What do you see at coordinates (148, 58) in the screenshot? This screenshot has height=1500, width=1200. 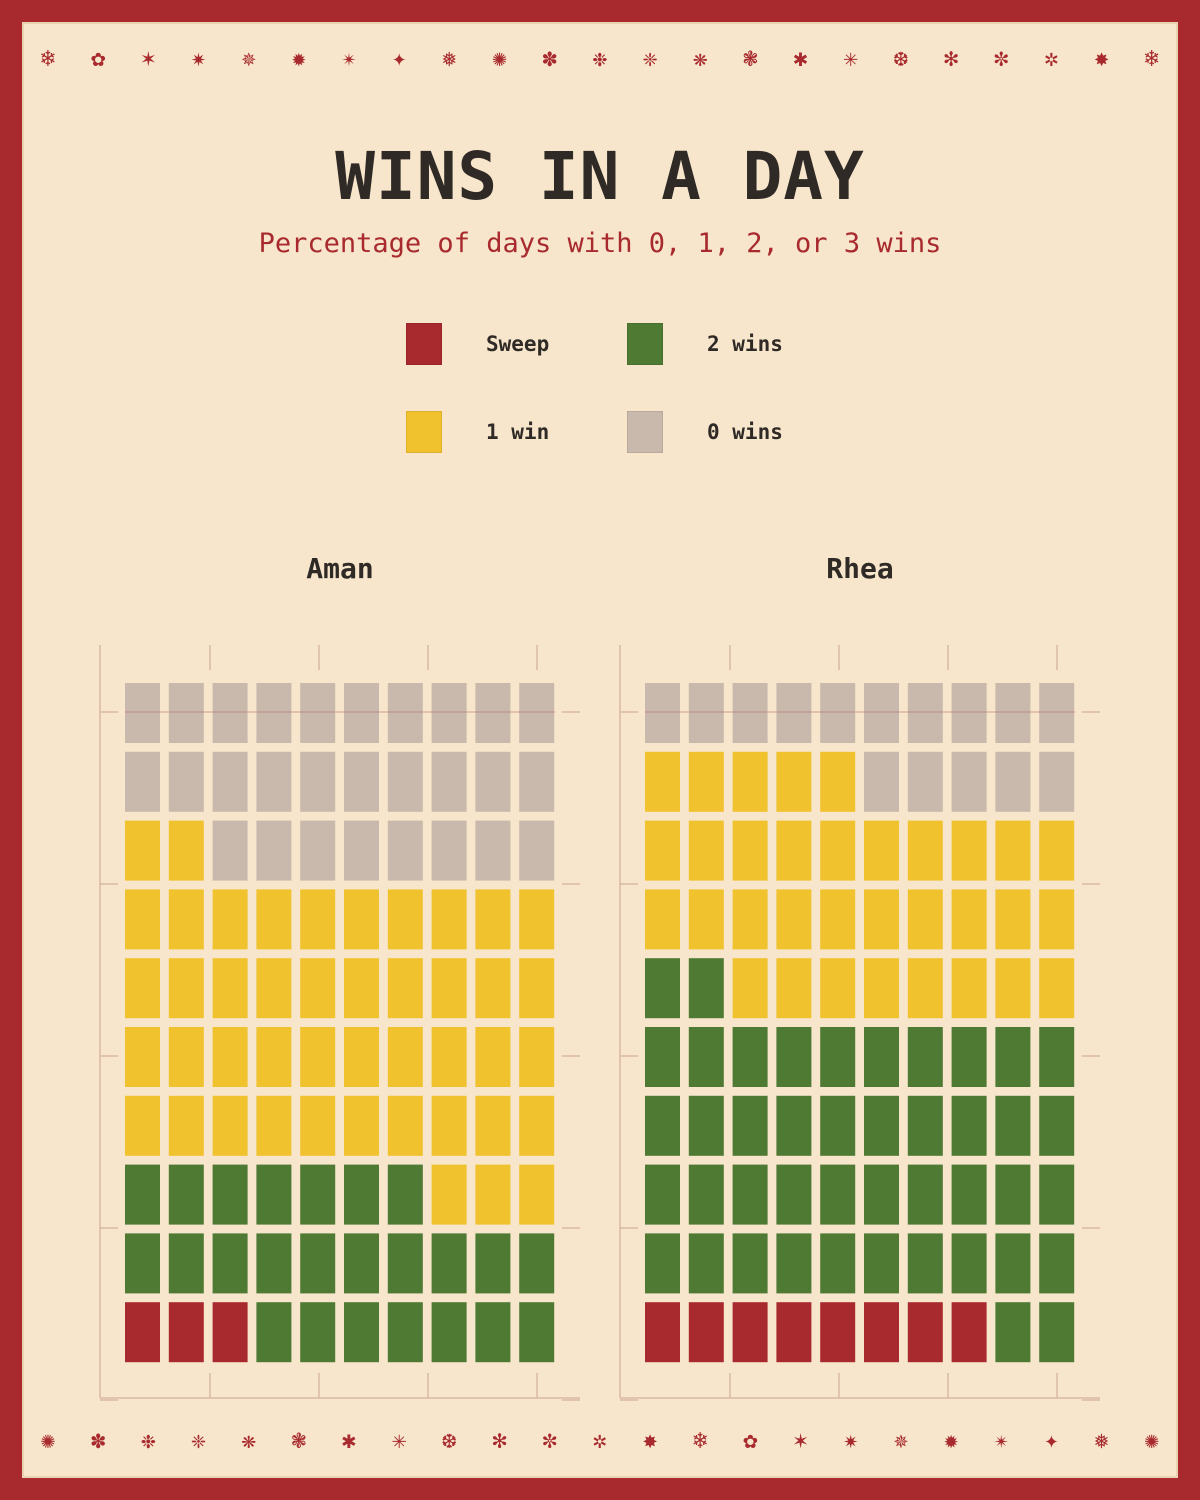 I see `snowflake-icon: ✶` at bounding box center [148, 58].